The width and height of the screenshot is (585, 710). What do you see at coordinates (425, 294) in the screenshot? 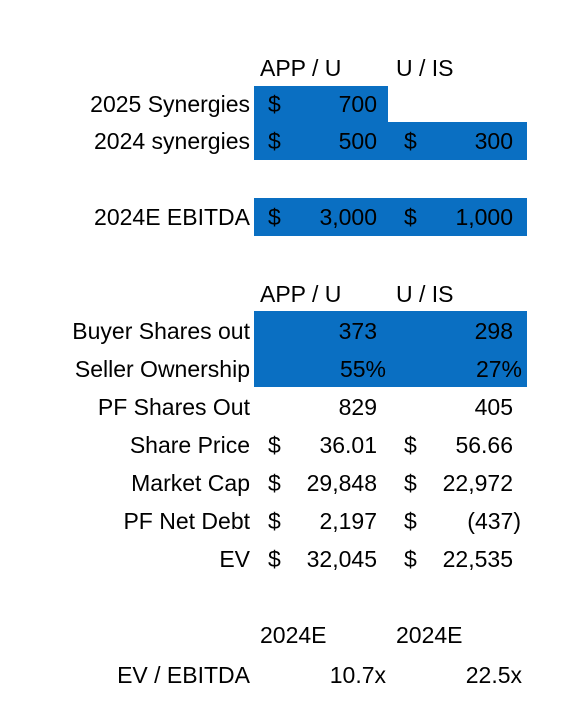
I see `header-u-is-2: U / IS` at bounding box center [425, 294].